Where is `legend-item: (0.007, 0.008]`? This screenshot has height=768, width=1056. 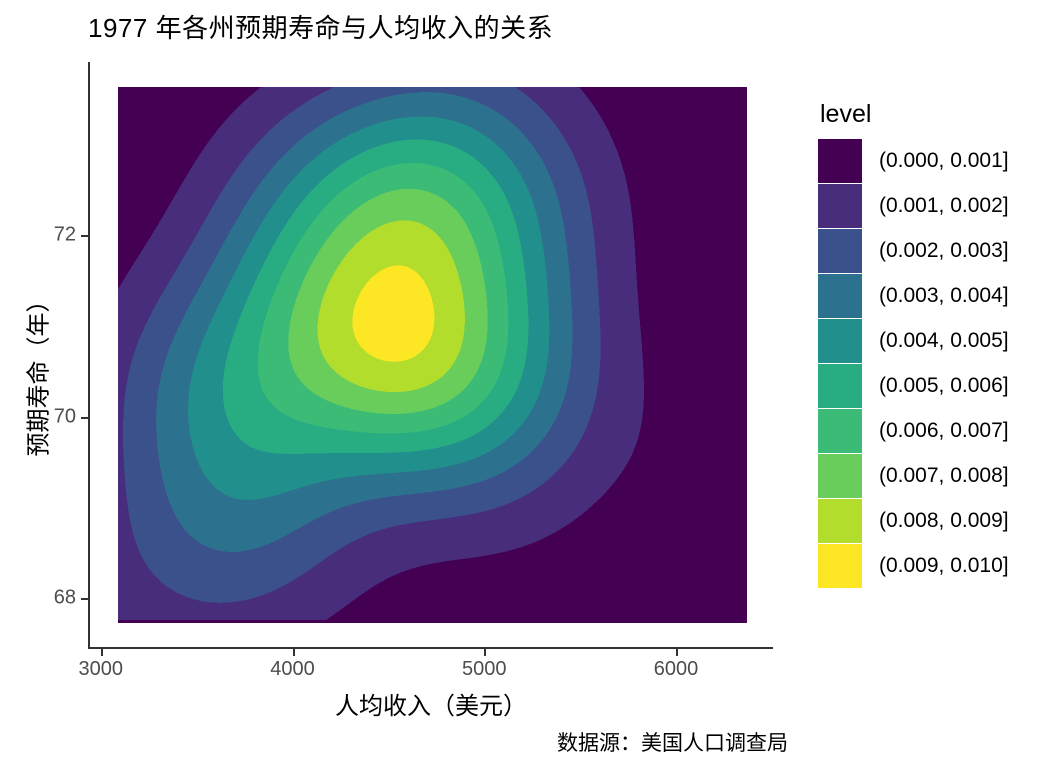
legend-item: (0.007, 0.008] is located at coordinates (933, 475).